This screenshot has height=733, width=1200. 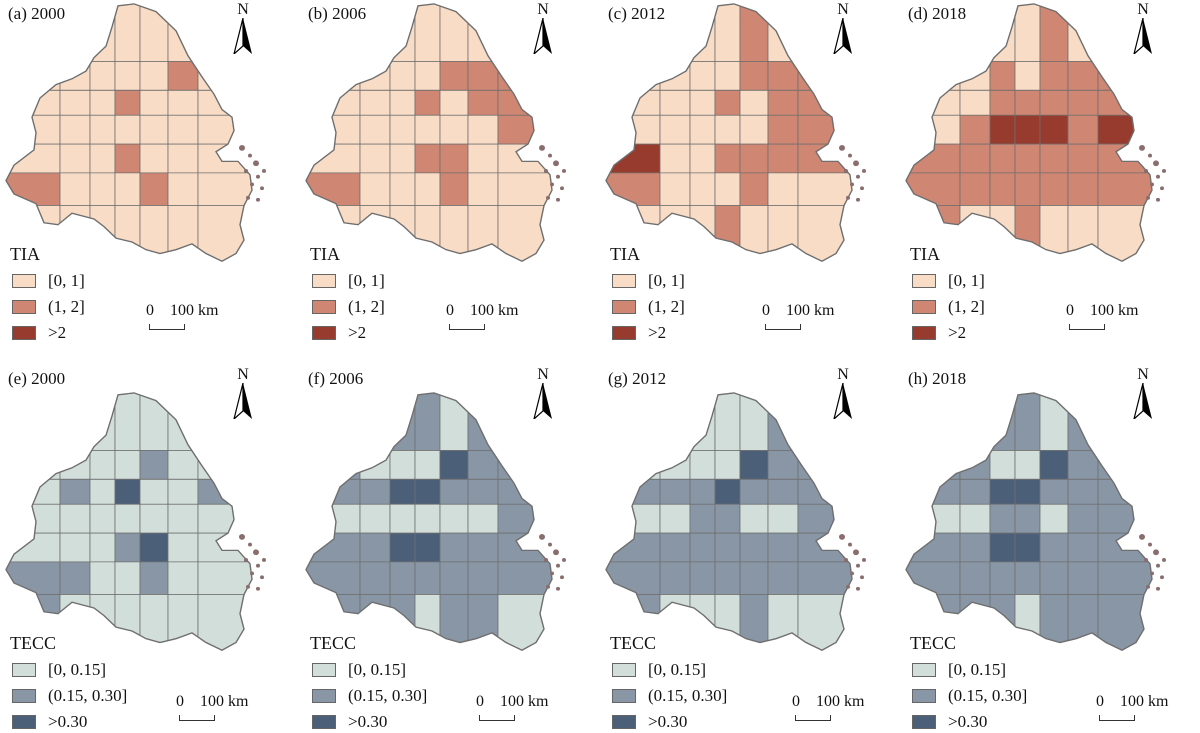 What do you see at coordinates (37, 13) in the screenshot?
I see `panel-title: (a) 2000` at bounding box center [37, 13].